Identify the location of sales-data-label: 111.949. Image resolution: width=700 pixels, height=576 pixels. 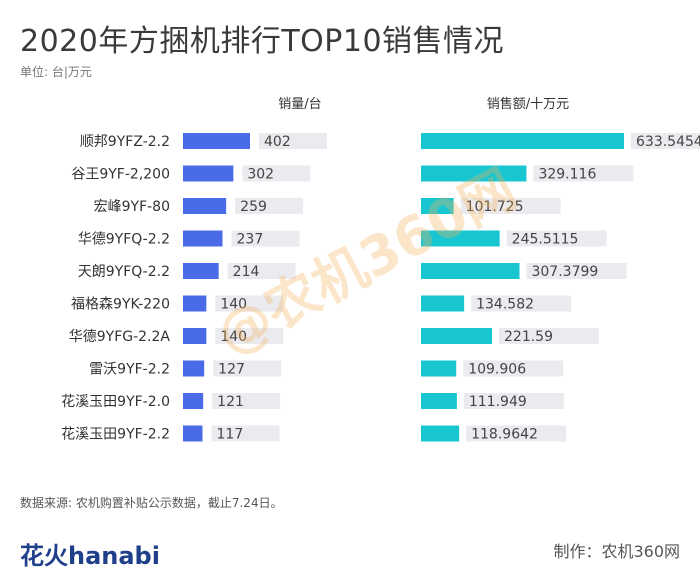
(498, 402).